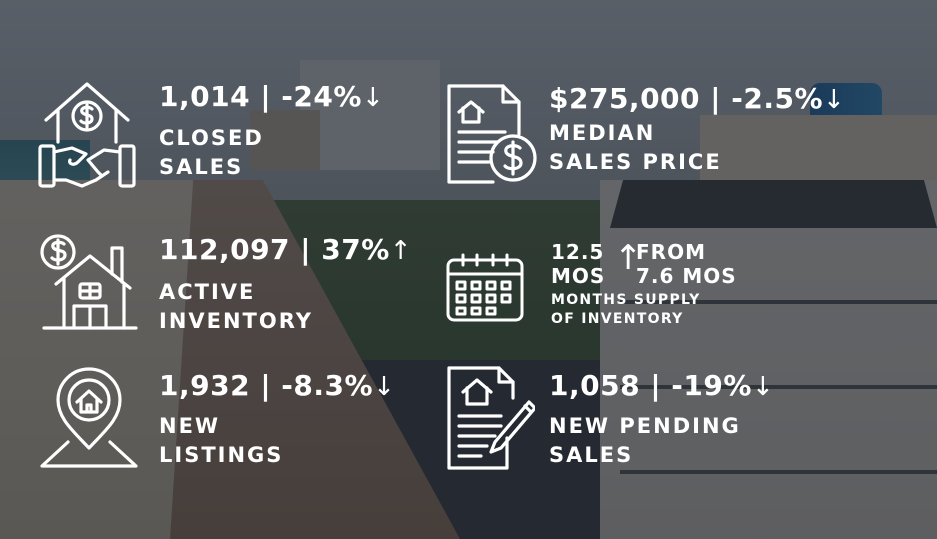  Describe the element at coordinates (211, 152) in the screenshot. I see `closed-sales-label: CLOSED SALES` at that location.